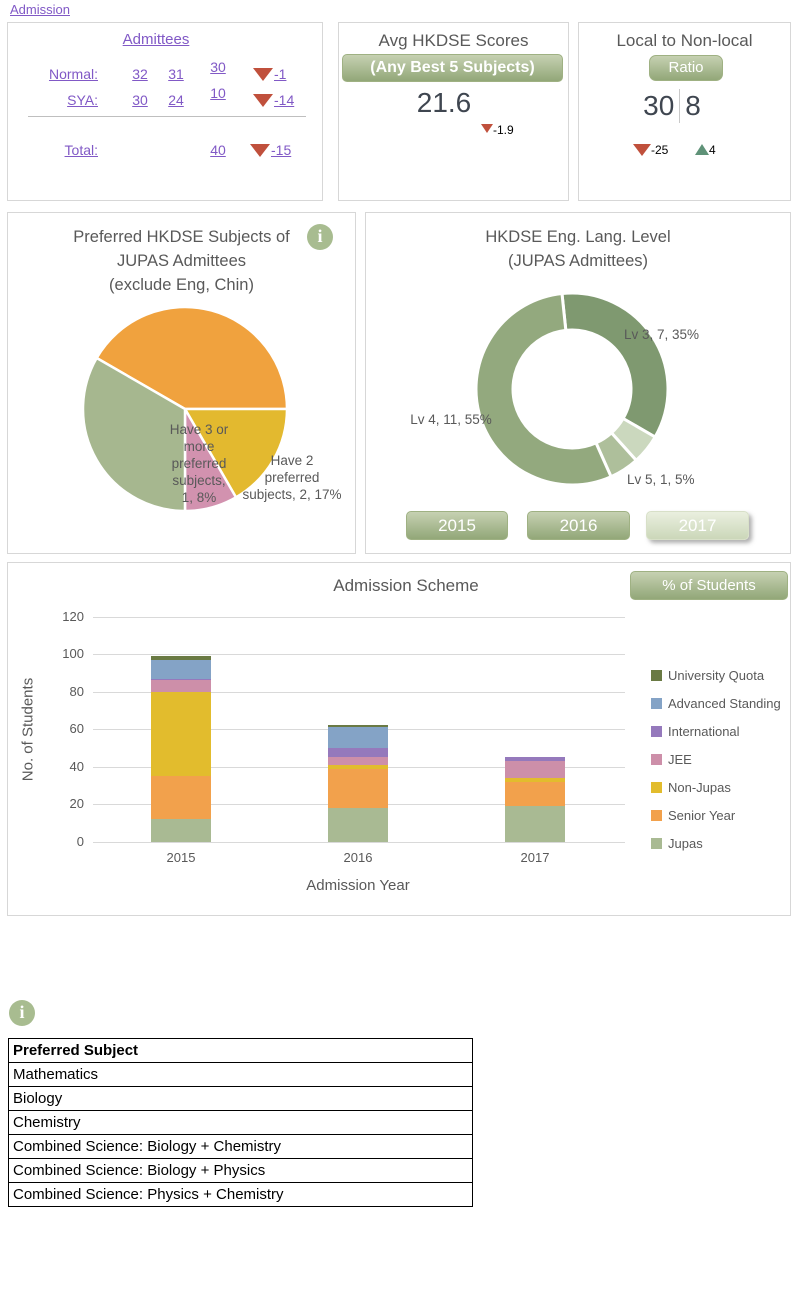  I want to click on ratio-delta-up: 4, so click(705, 150).